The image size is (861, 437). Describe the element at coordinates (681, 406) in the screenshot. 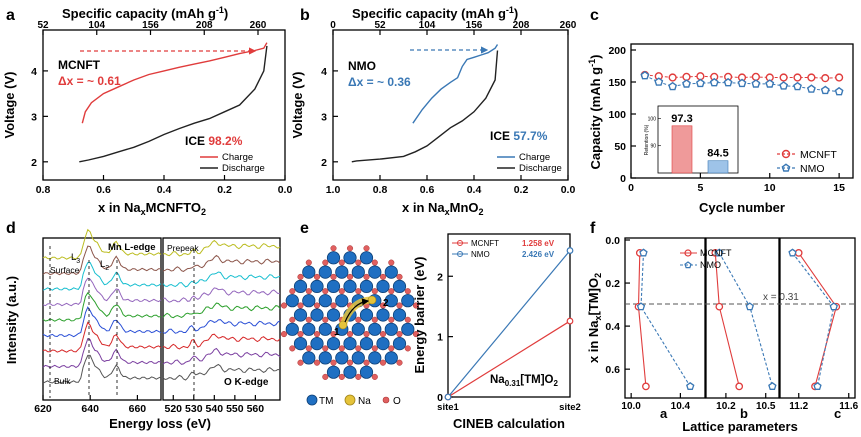

I see `panel-f-bottom-tick-label: 10.4` at that location.